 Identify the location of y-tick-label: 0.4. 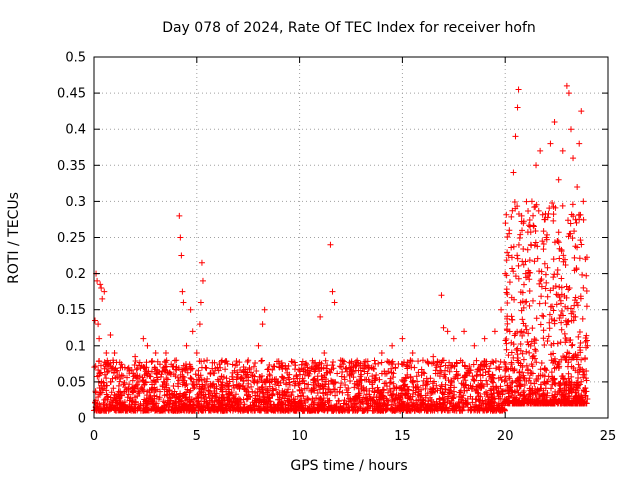
(75, 130).